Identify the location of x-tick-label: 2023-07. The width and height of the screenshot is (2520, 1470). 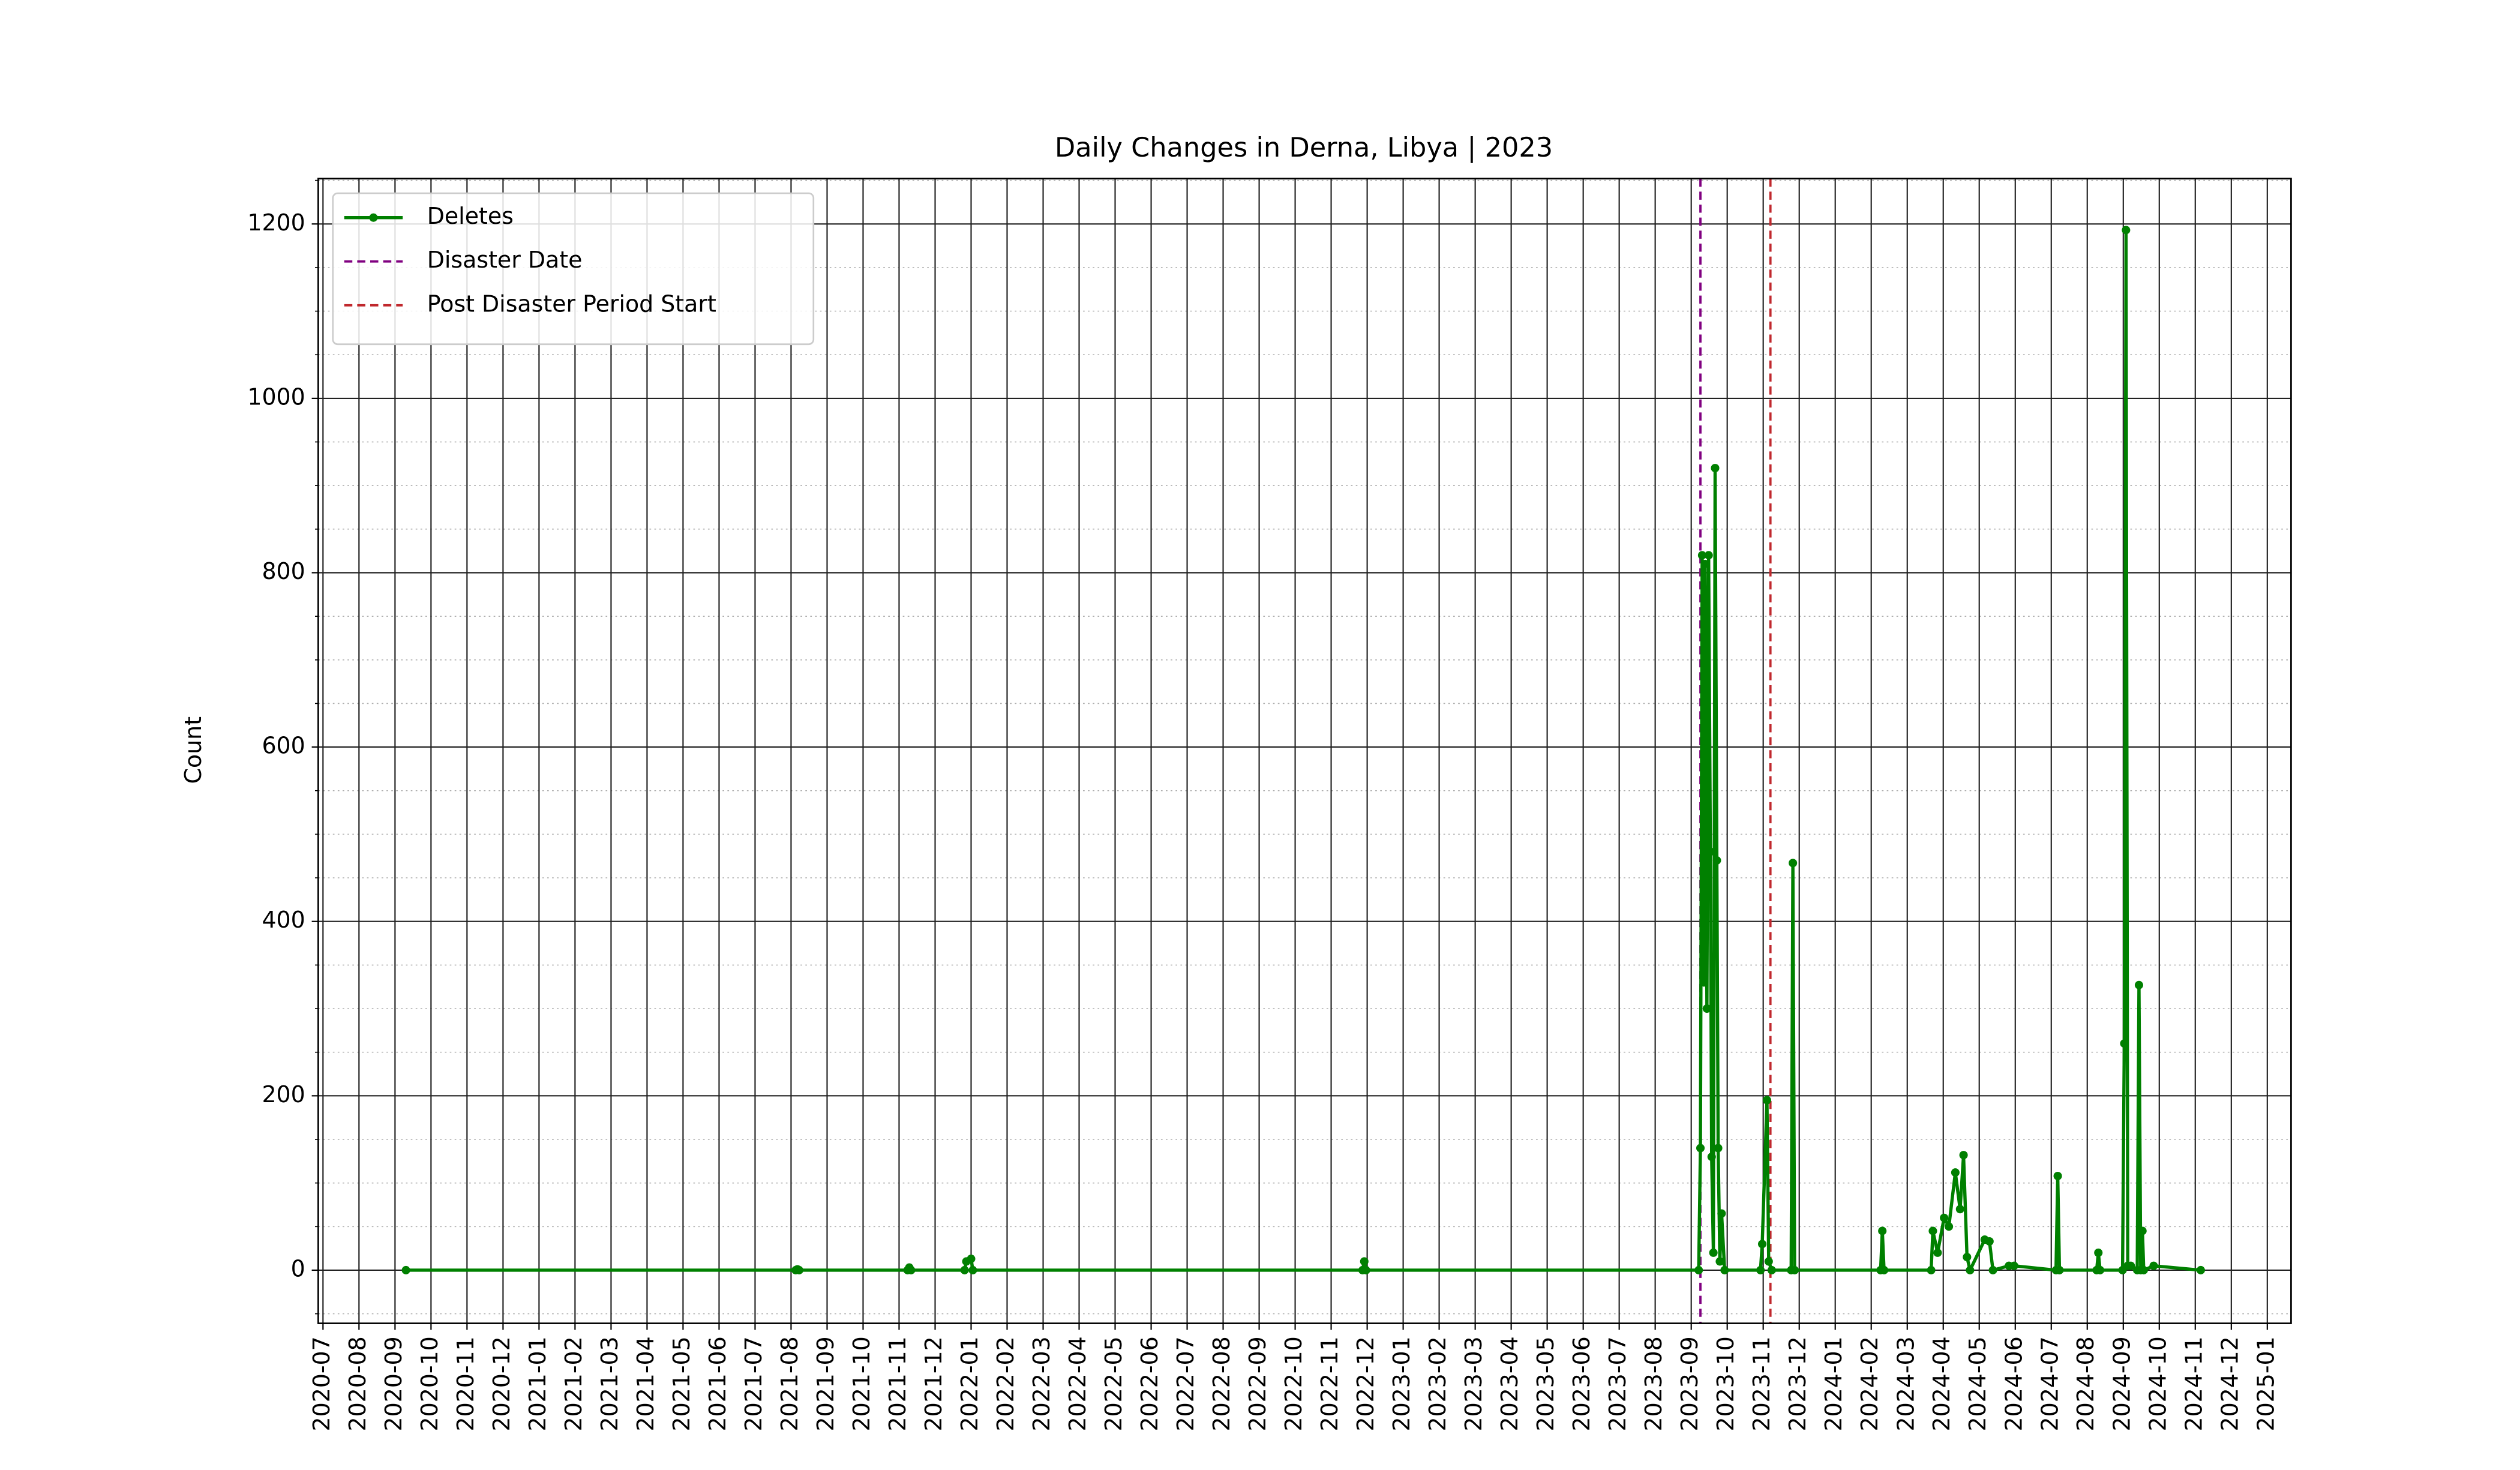
(1617, 1383).